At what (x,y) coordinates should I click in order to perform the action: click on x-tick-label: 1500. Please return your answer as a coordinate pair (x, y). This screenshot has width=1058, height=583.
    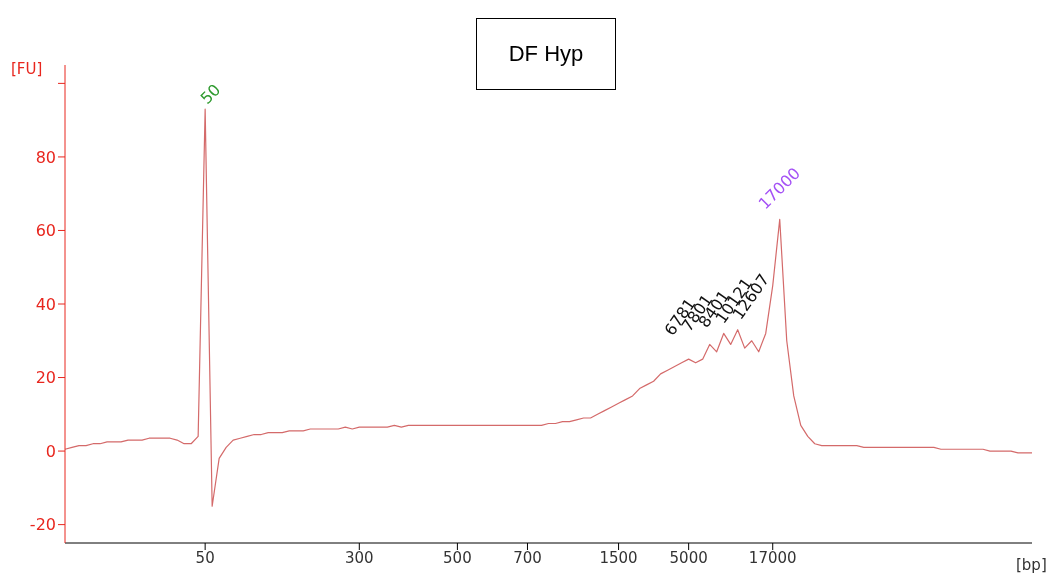
    Looking at the image, I should click on (618, 557).